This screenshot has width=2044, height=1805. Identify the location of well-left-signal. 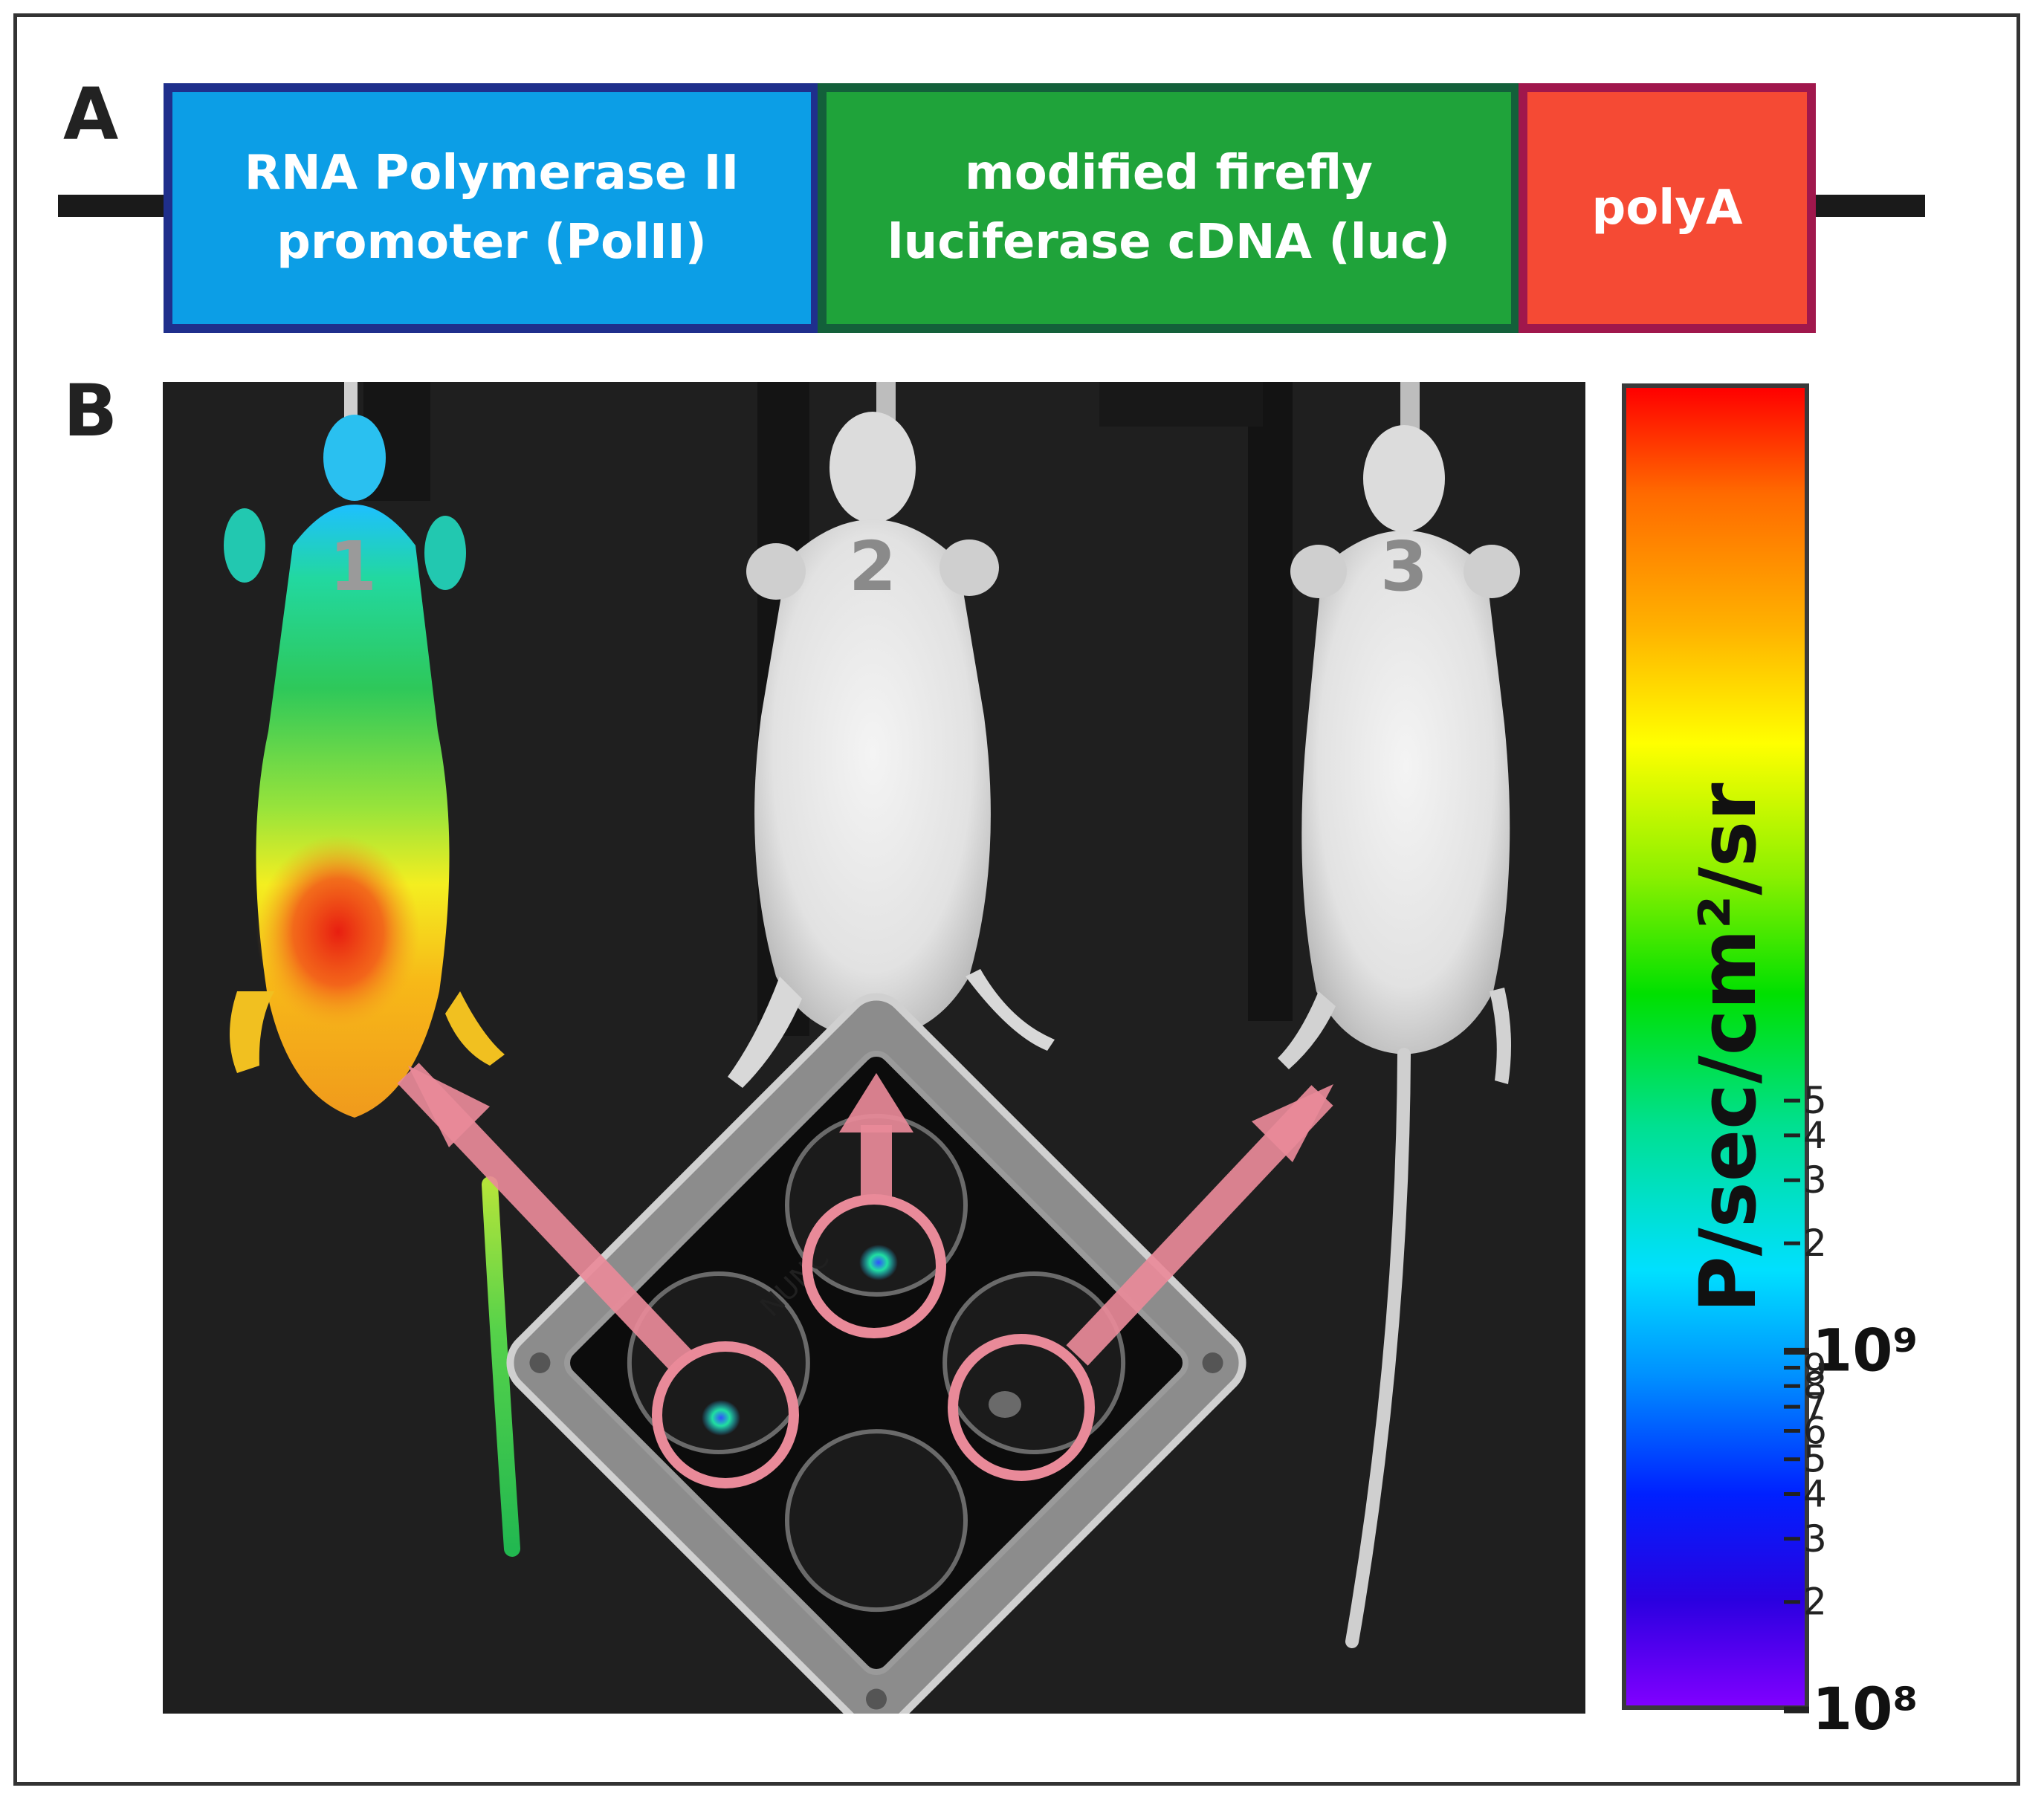
(721, 1418).